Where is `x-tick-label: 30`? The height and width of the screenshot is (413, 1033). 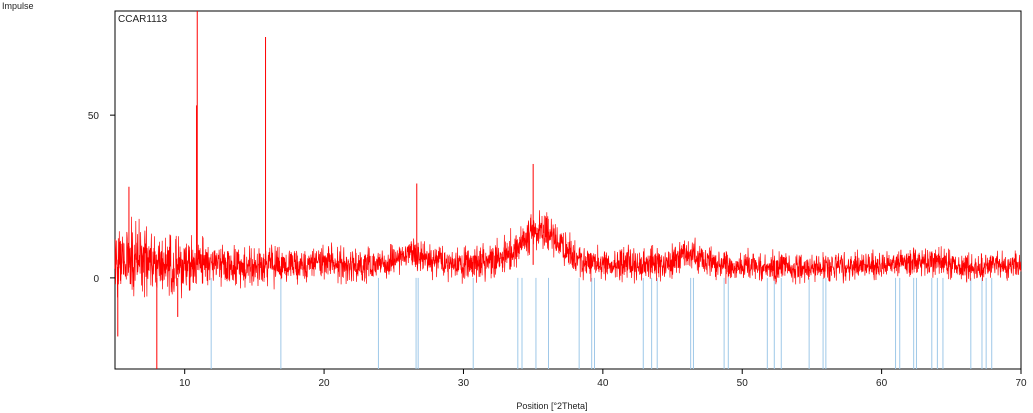
x-tick-label: 30 is located at coordinates (464, 383).